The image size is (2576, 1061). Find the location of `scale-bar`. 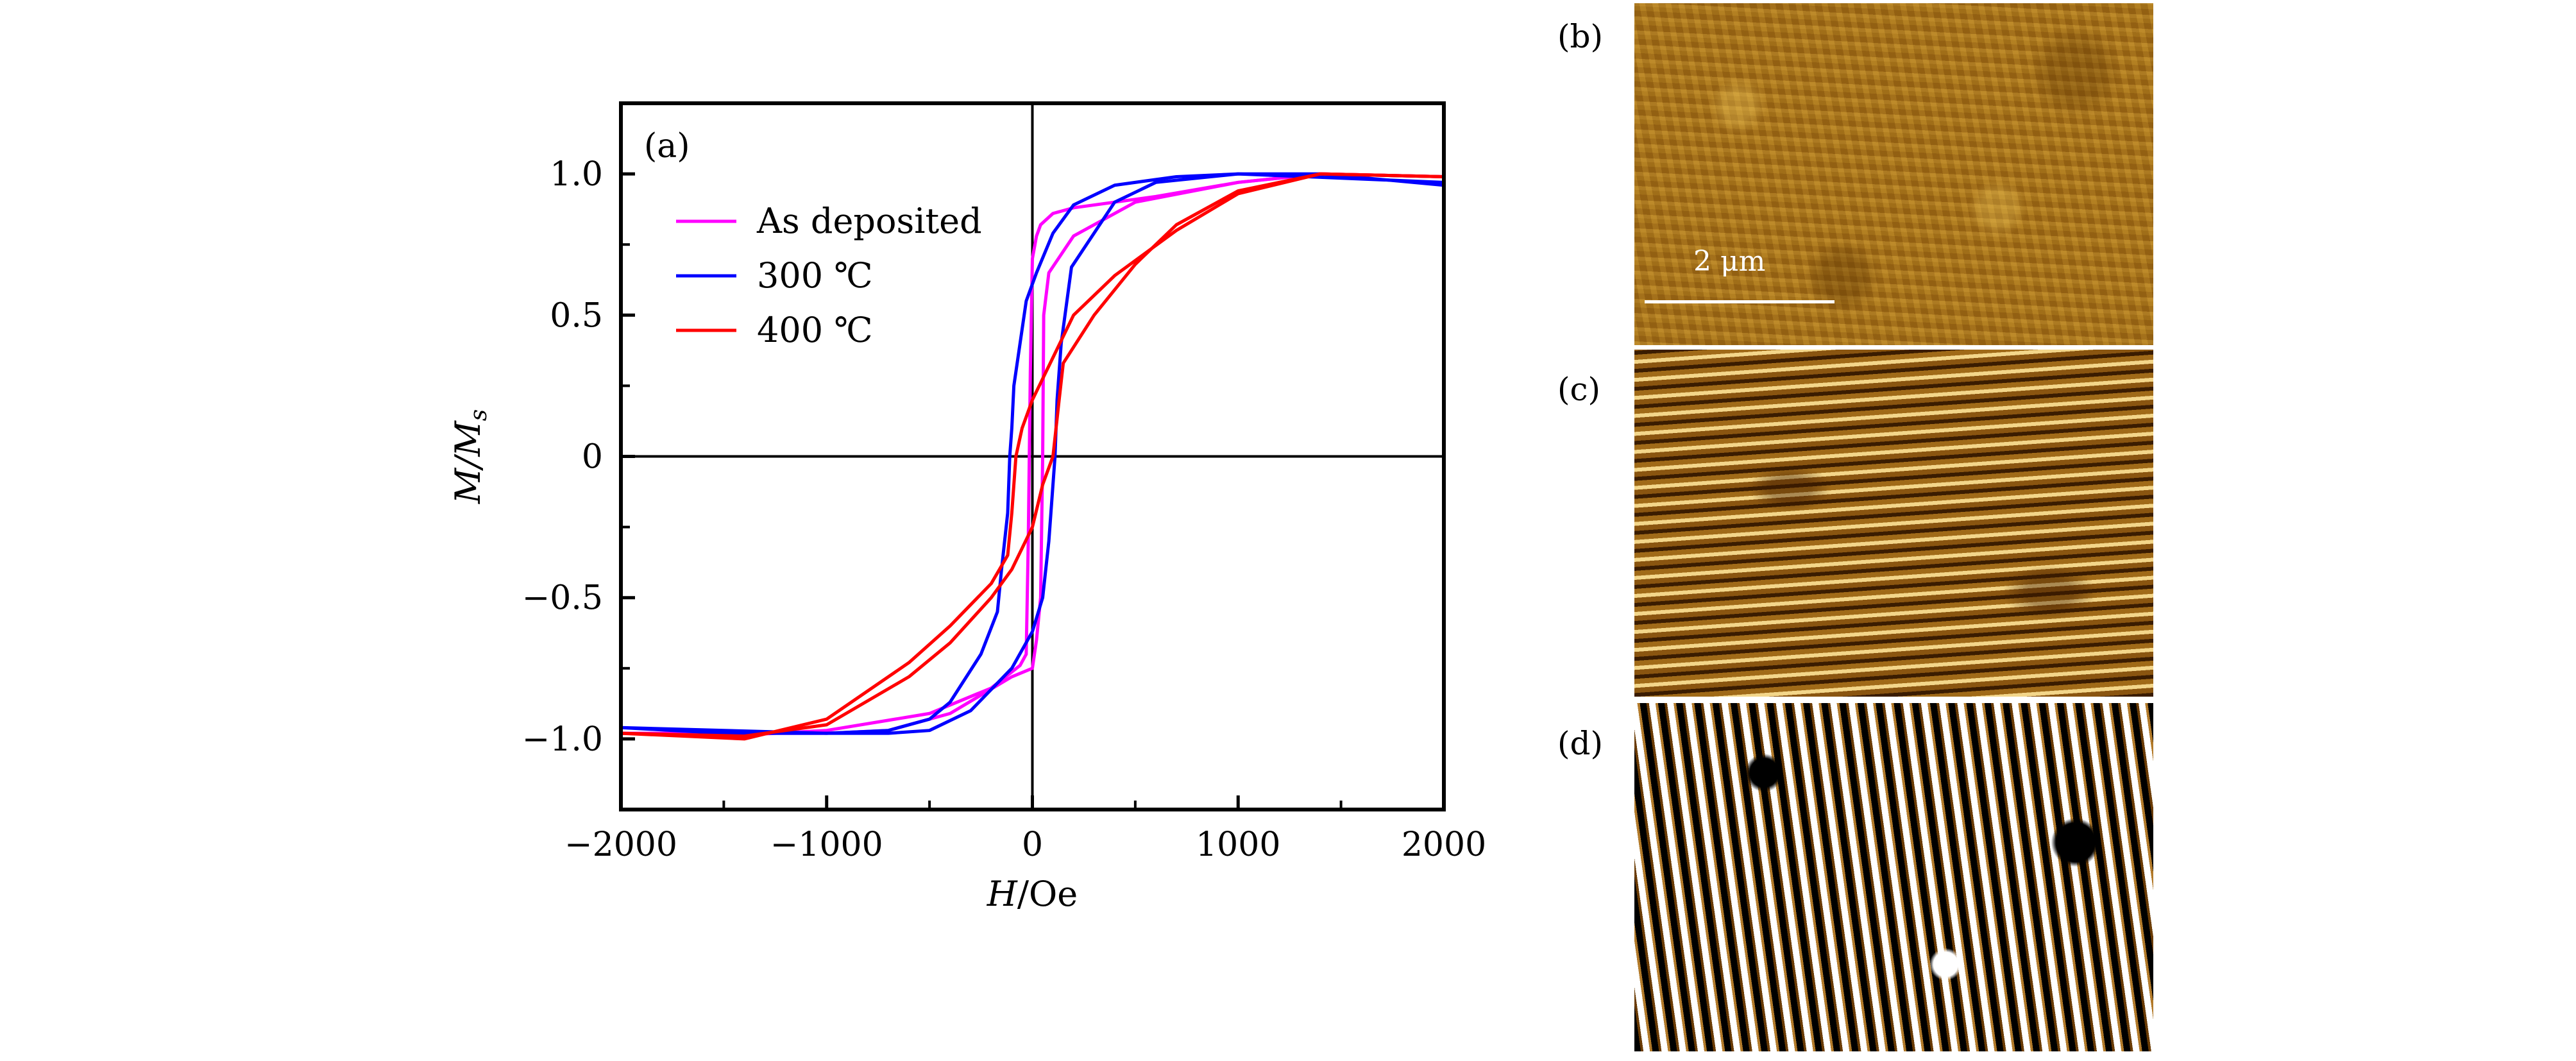

scale-bar is located at coordinates (1740, 302).